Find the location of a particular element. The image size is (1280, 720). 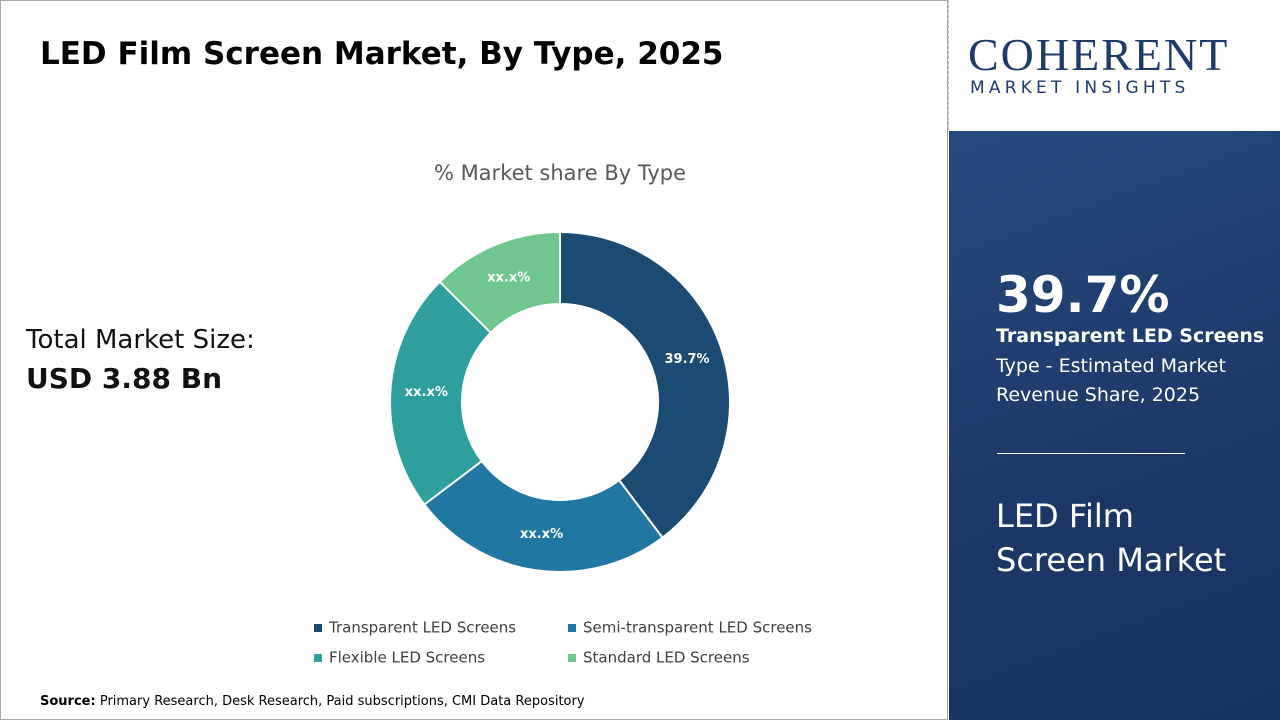

chart-title: % Market share By Type is located at coordinates (560, 173).